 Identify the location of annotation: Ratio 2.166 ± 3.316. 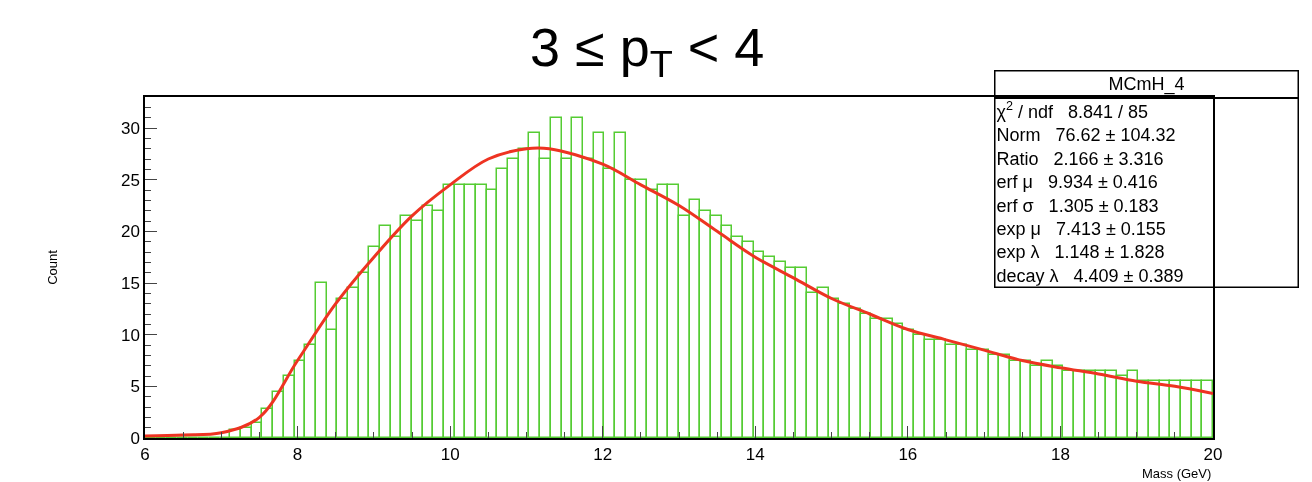
(1080, 158).